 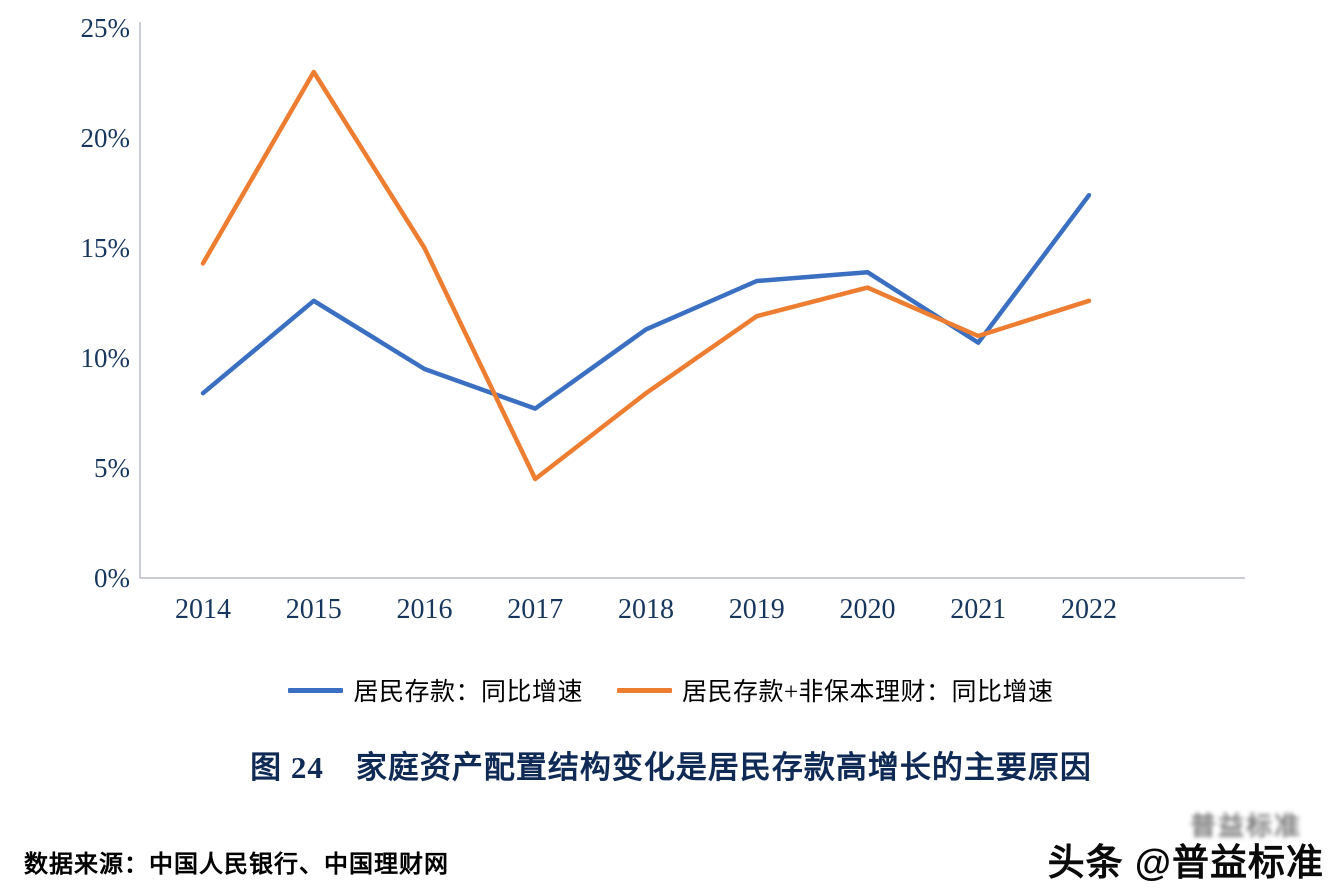 I want to click on source-note: 数据来源：中国人民银行、中国理财网, so click(x=236, y=865).